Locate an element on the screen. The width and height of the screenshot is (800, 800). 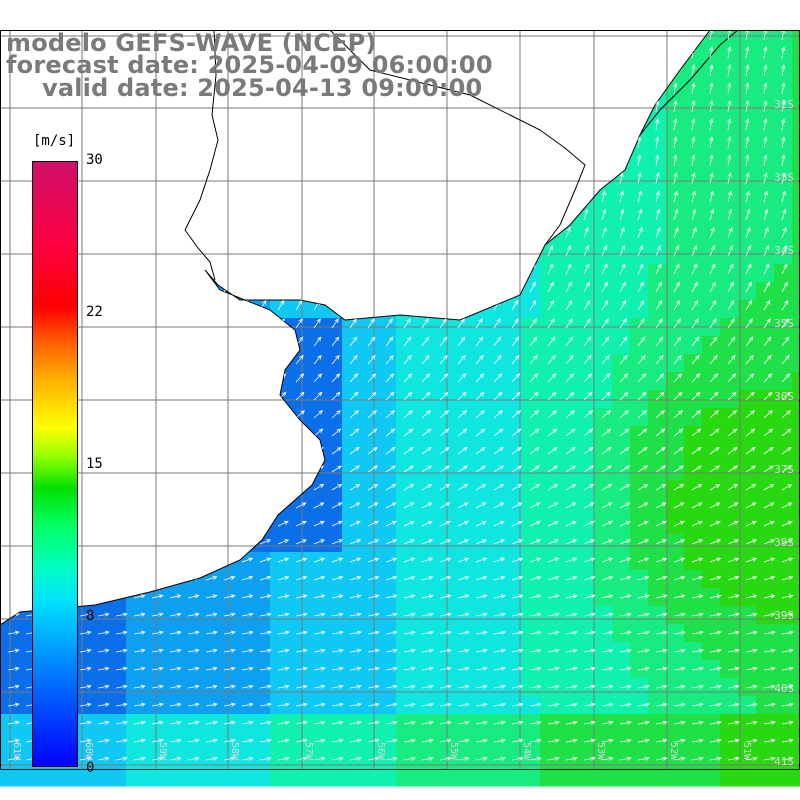
latitude-label: 37S is located at coordinates (784, 469).